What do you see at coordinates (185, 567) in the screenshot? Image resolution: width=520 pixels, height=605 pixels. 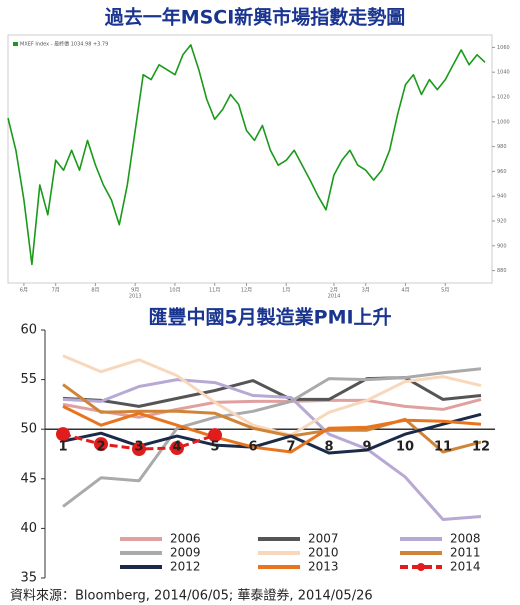 I see `legend-label: 2012` at bounding box center [185, 567].